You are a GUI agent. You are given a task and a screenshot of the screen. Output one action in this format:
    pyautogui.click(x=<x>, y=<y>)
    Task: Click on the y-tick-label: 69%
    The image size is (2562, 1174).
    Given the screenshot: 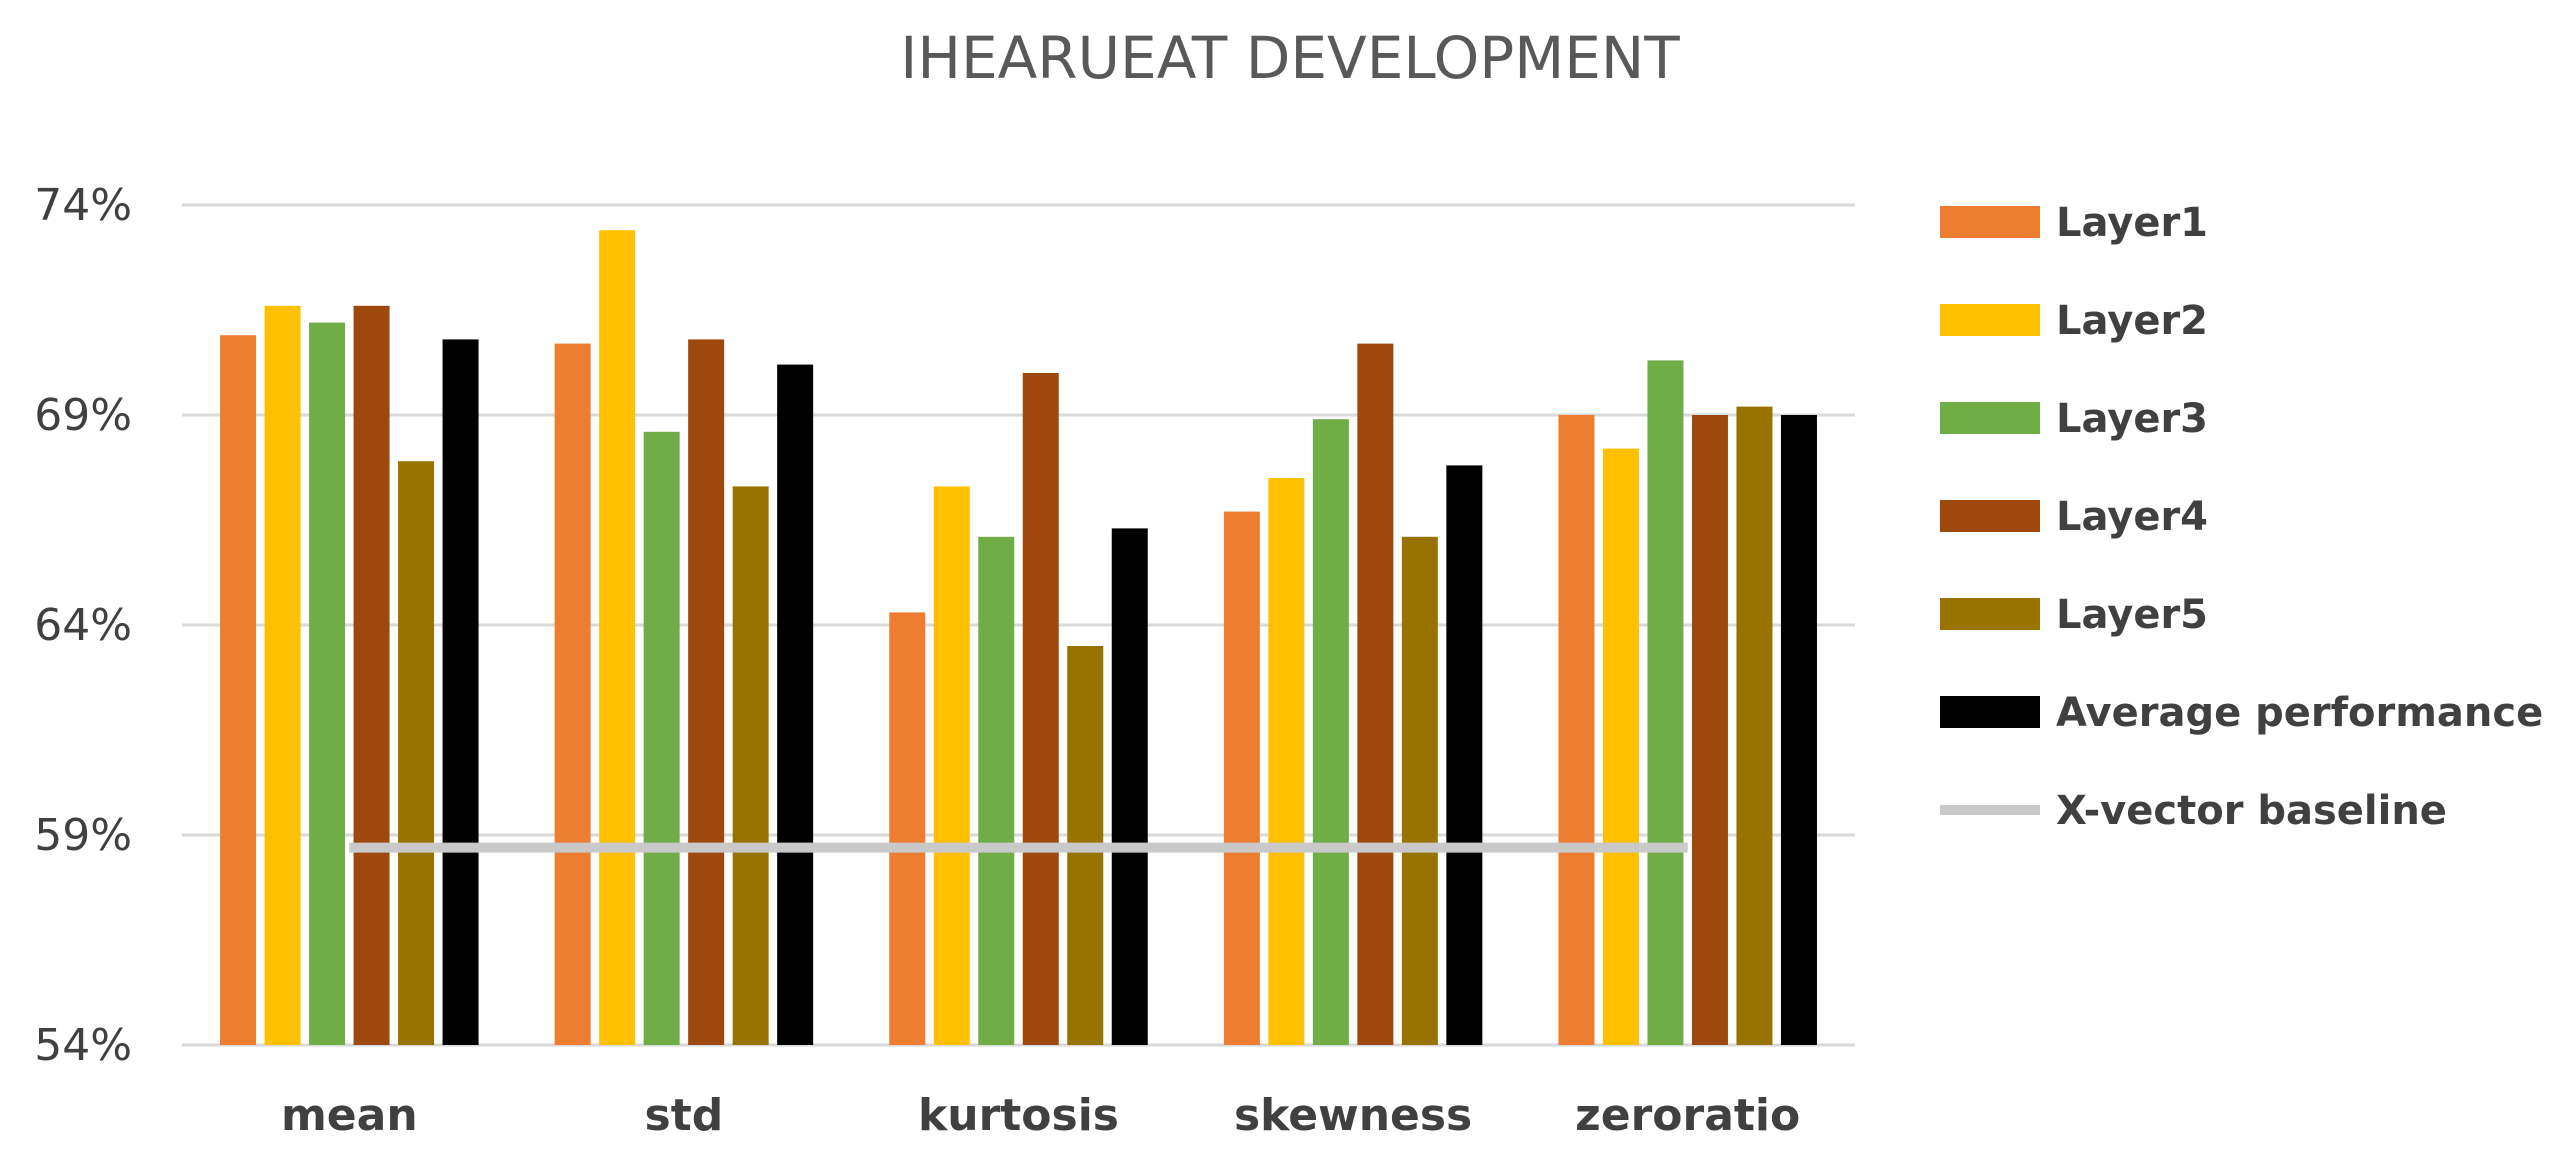 What is the action you would take?
    pyautogui.click(x=83, y=415)
    